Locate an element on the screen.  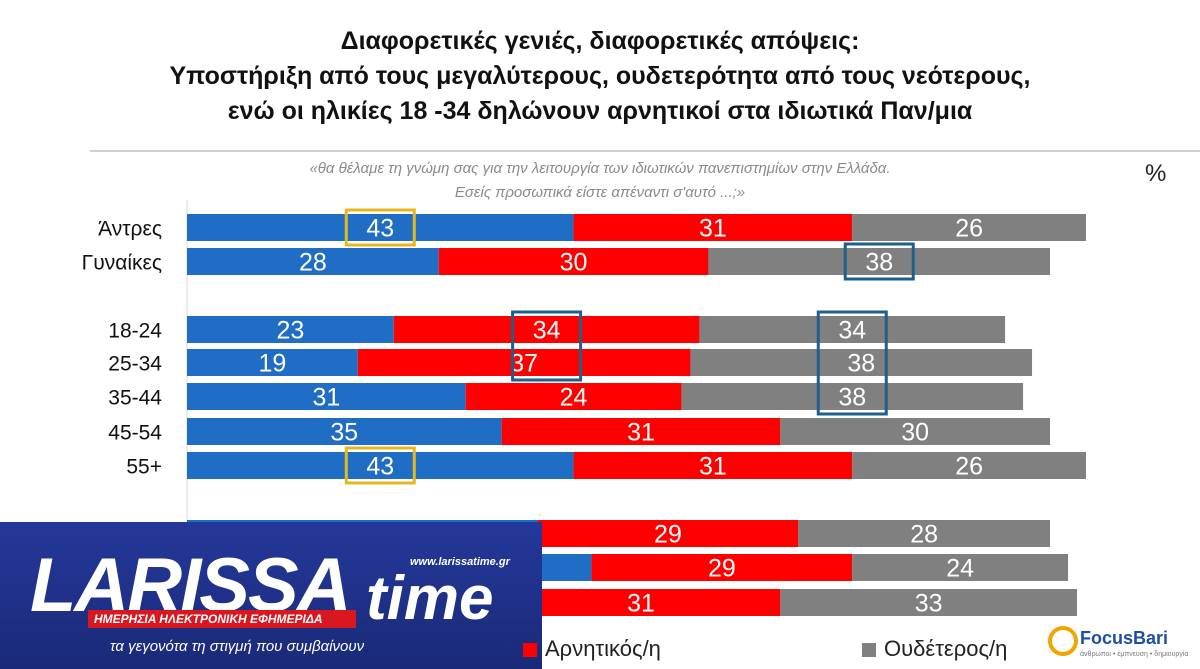
category-label: 25-34 is located at coordinates (135, 364).